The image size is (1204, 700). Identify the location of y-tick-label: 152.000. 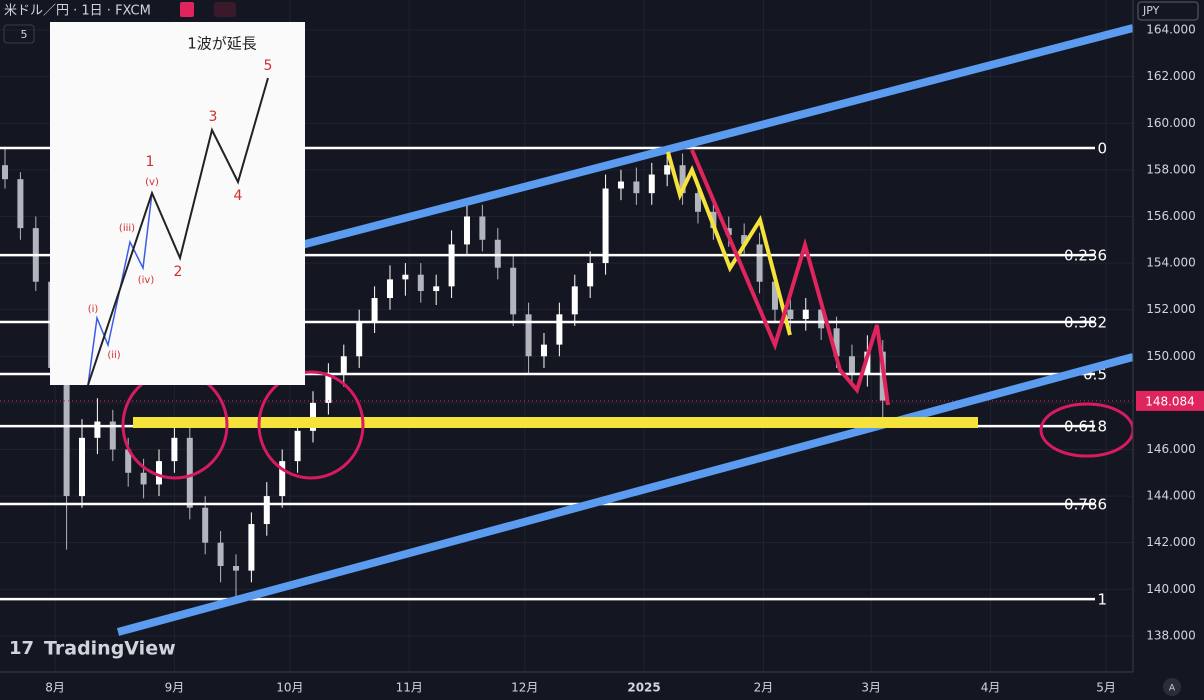
(1171, 309).